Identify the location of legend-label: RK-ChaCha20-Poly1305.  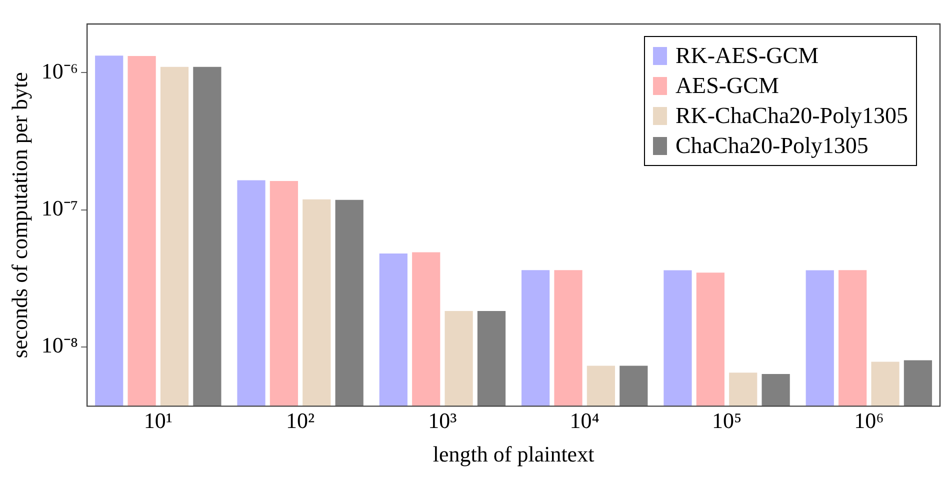
(791, 116).